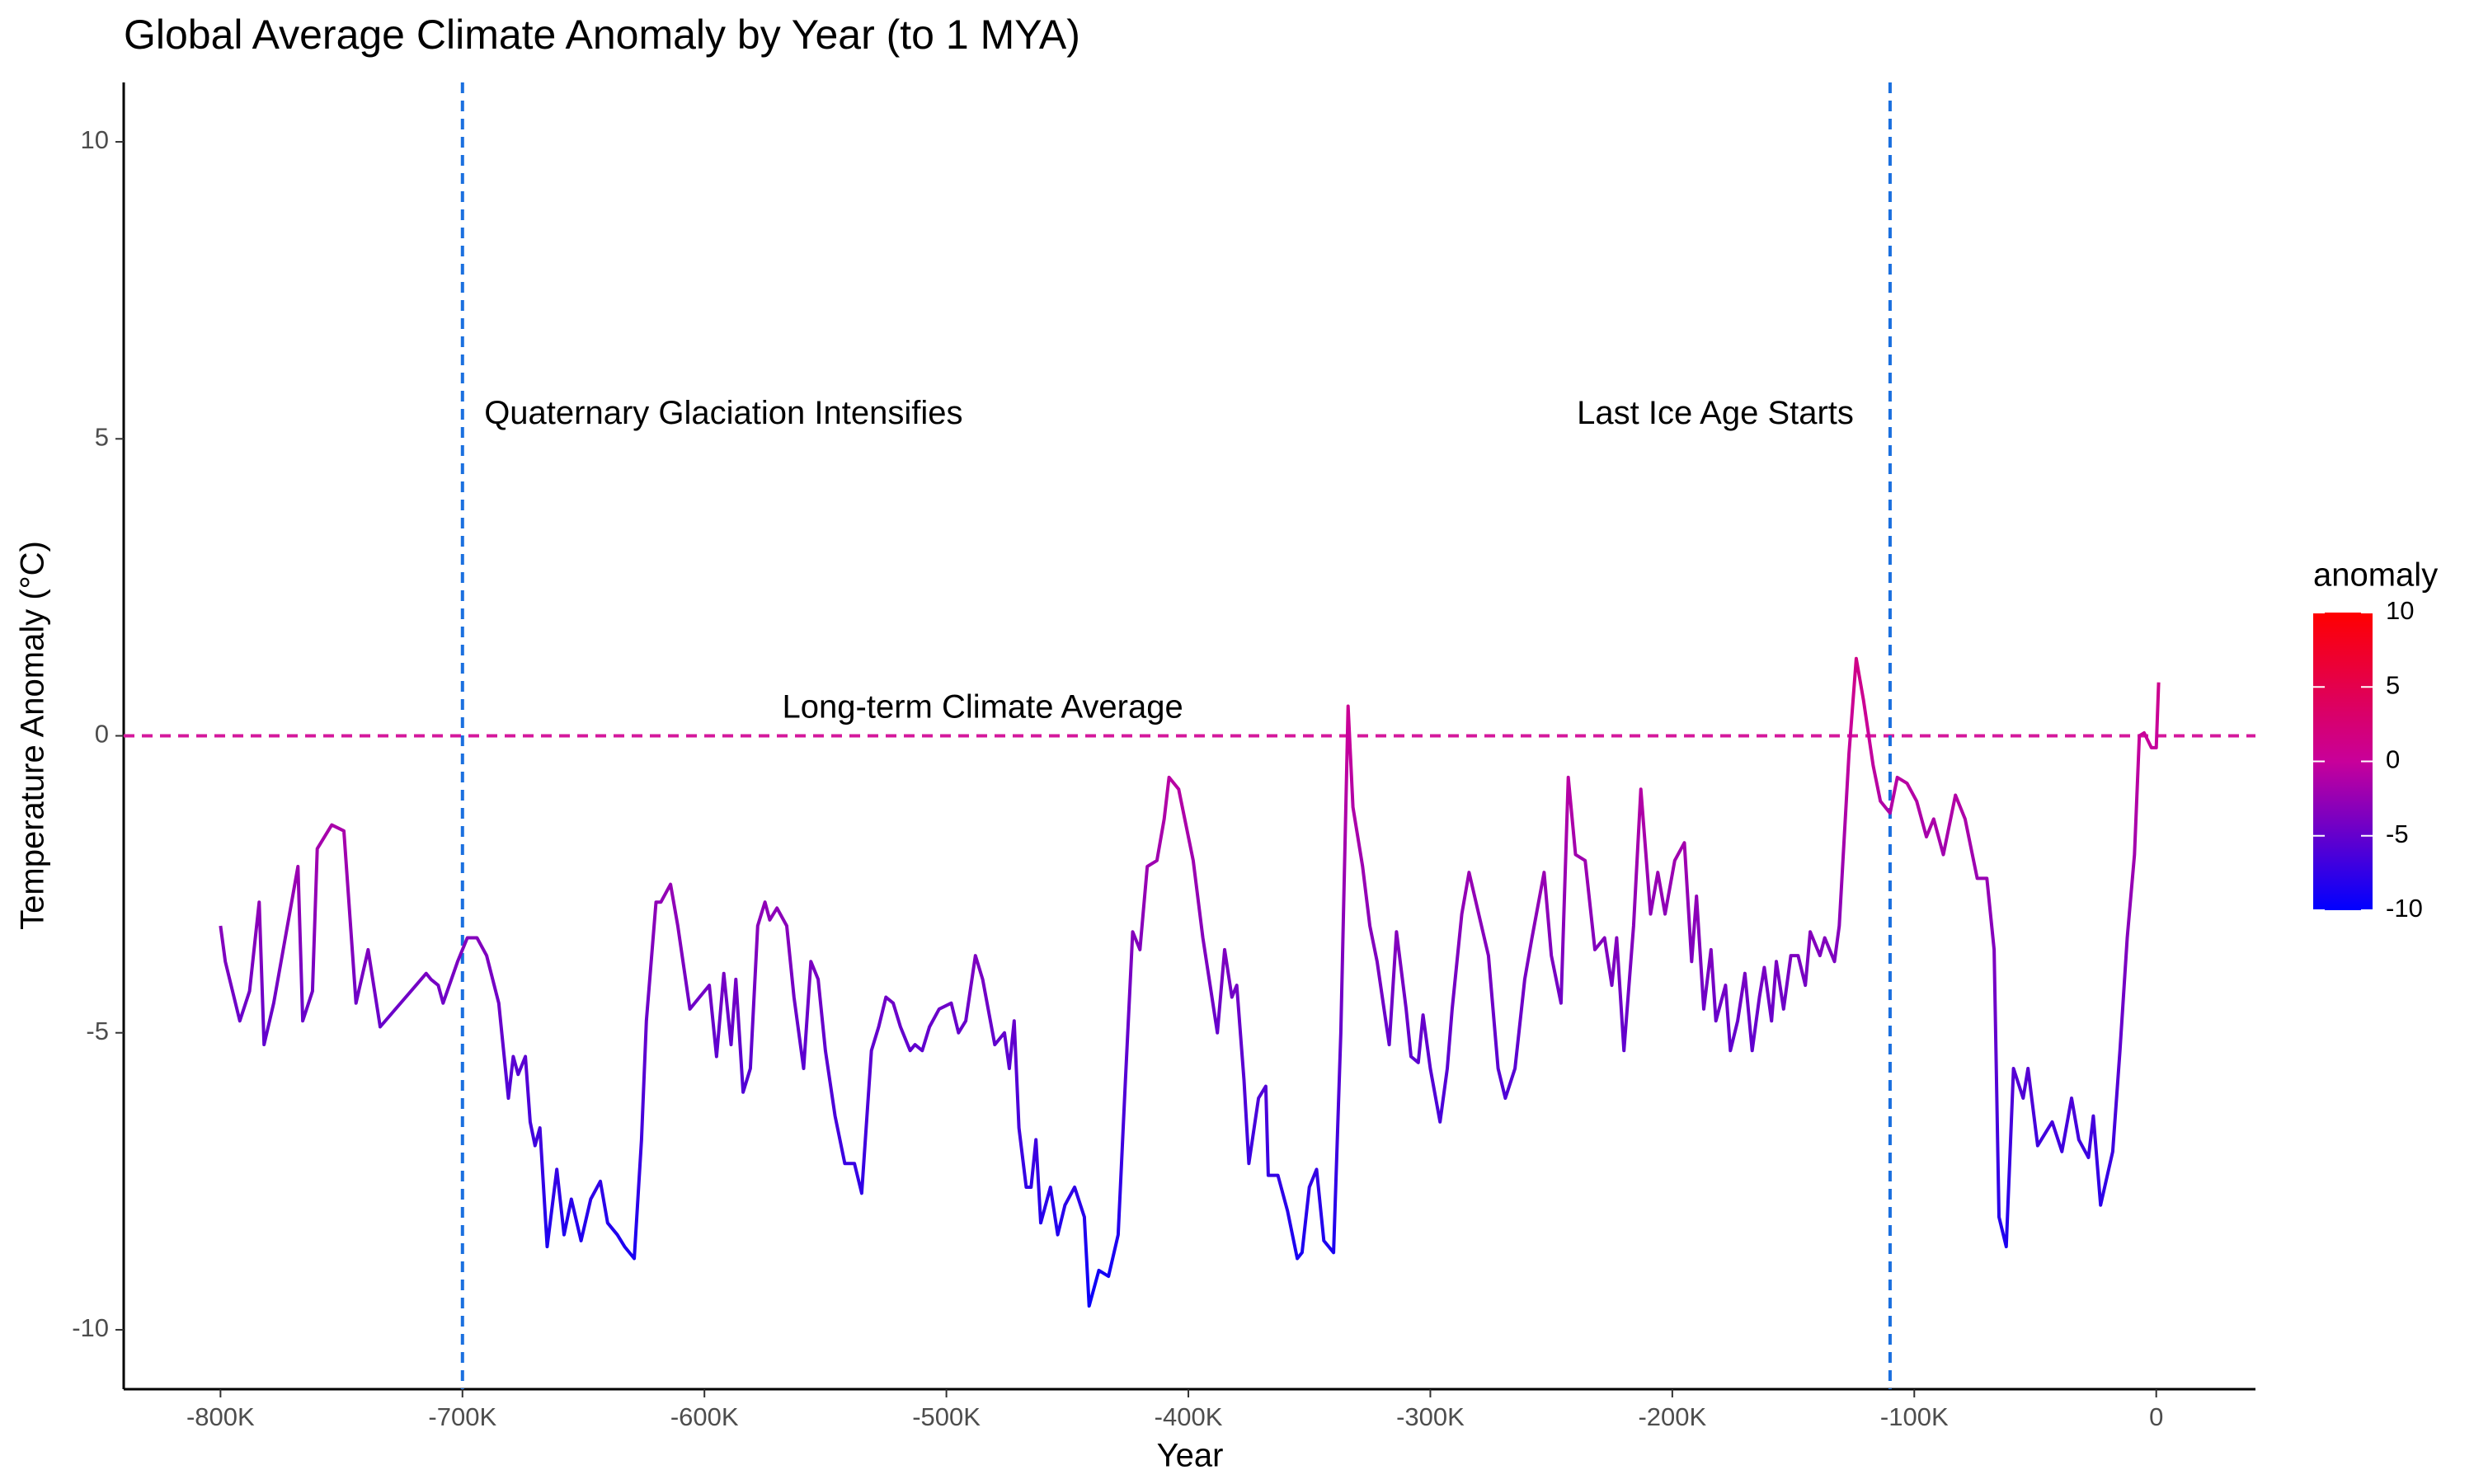  I want to click on x-tick-label: -800K, so click(220, 1416).